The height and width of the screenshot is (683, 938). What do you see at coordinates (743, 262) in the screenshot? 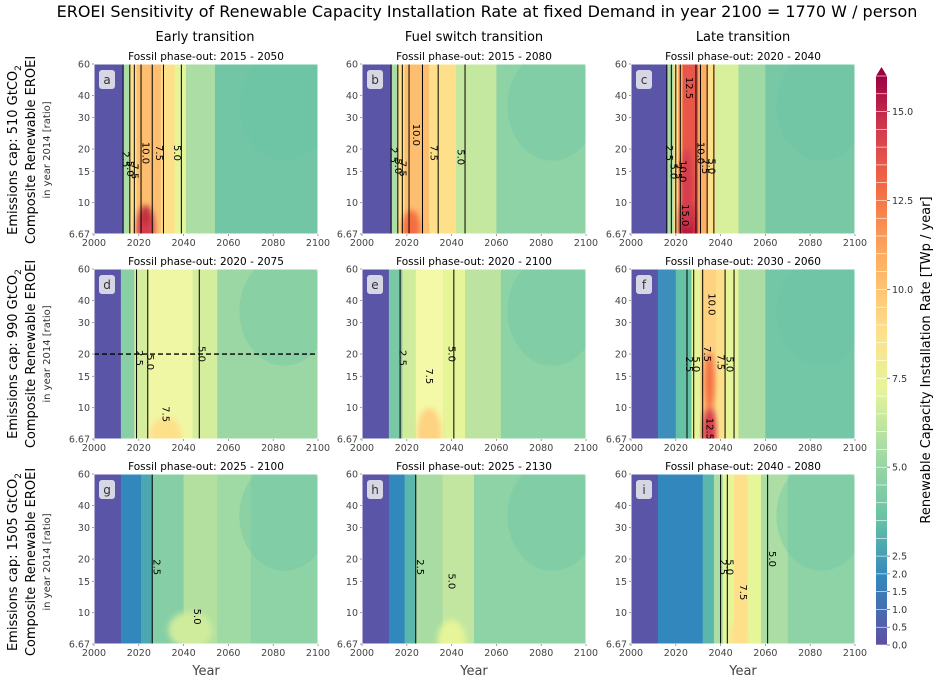
I see `panel-subtitle: Fossil phase-out: 2030 - 2060` at bounding box center [743, 262].